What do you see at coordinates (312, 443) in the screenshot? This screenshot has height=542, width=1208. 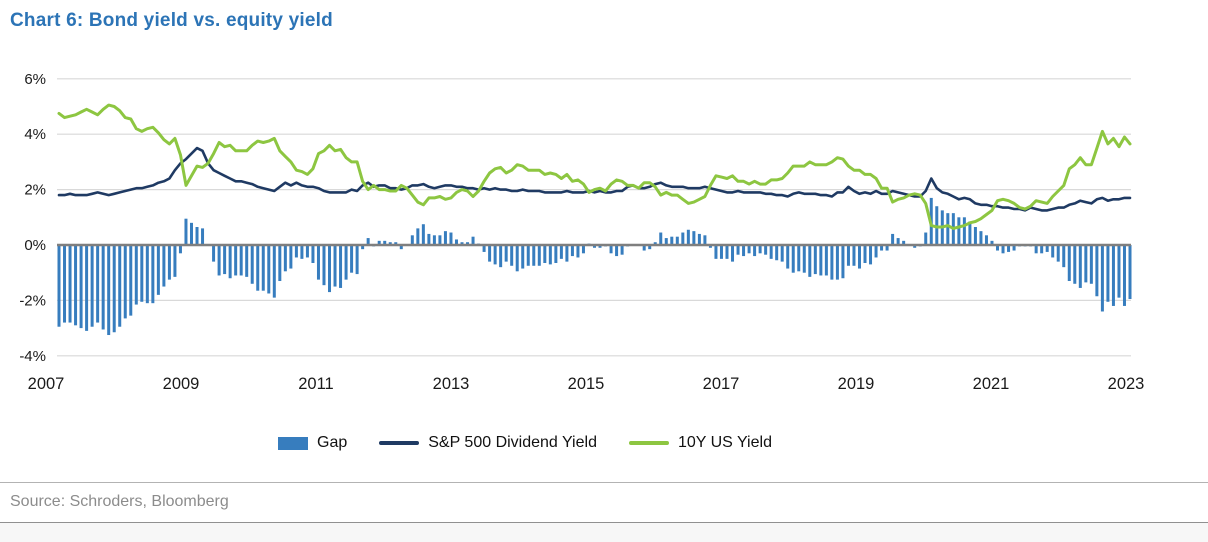 I see `legend-item-gap: Gap` at bounding box center [312, 443].